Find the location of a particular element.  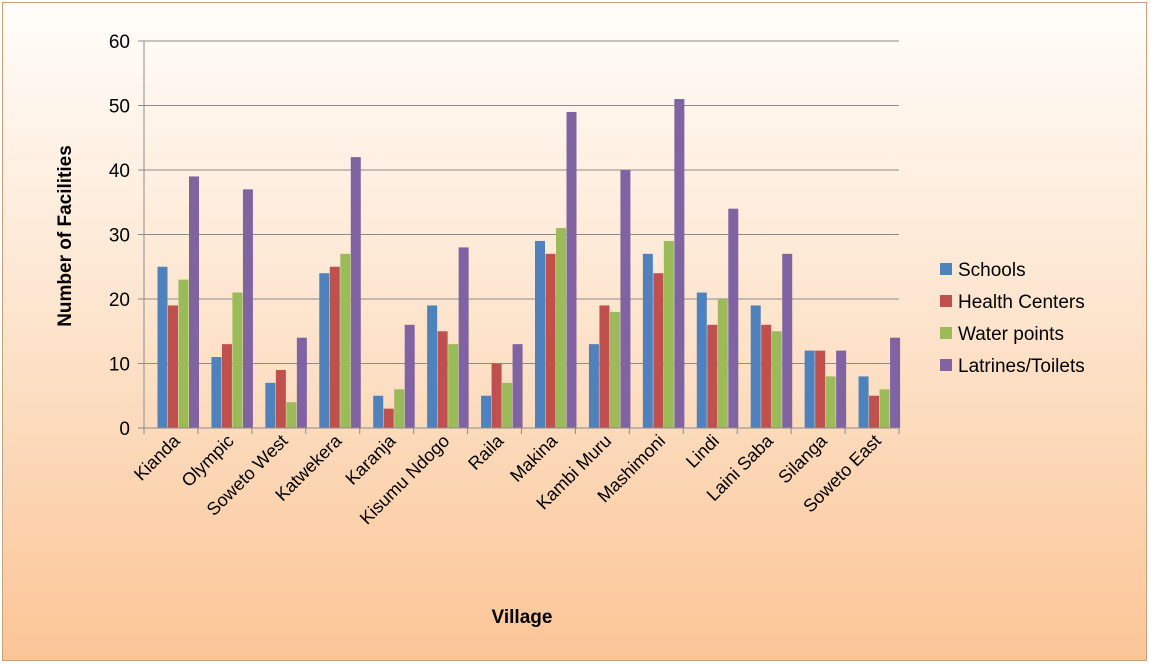

legend-label: Schools is located at coordinates (992, 270).